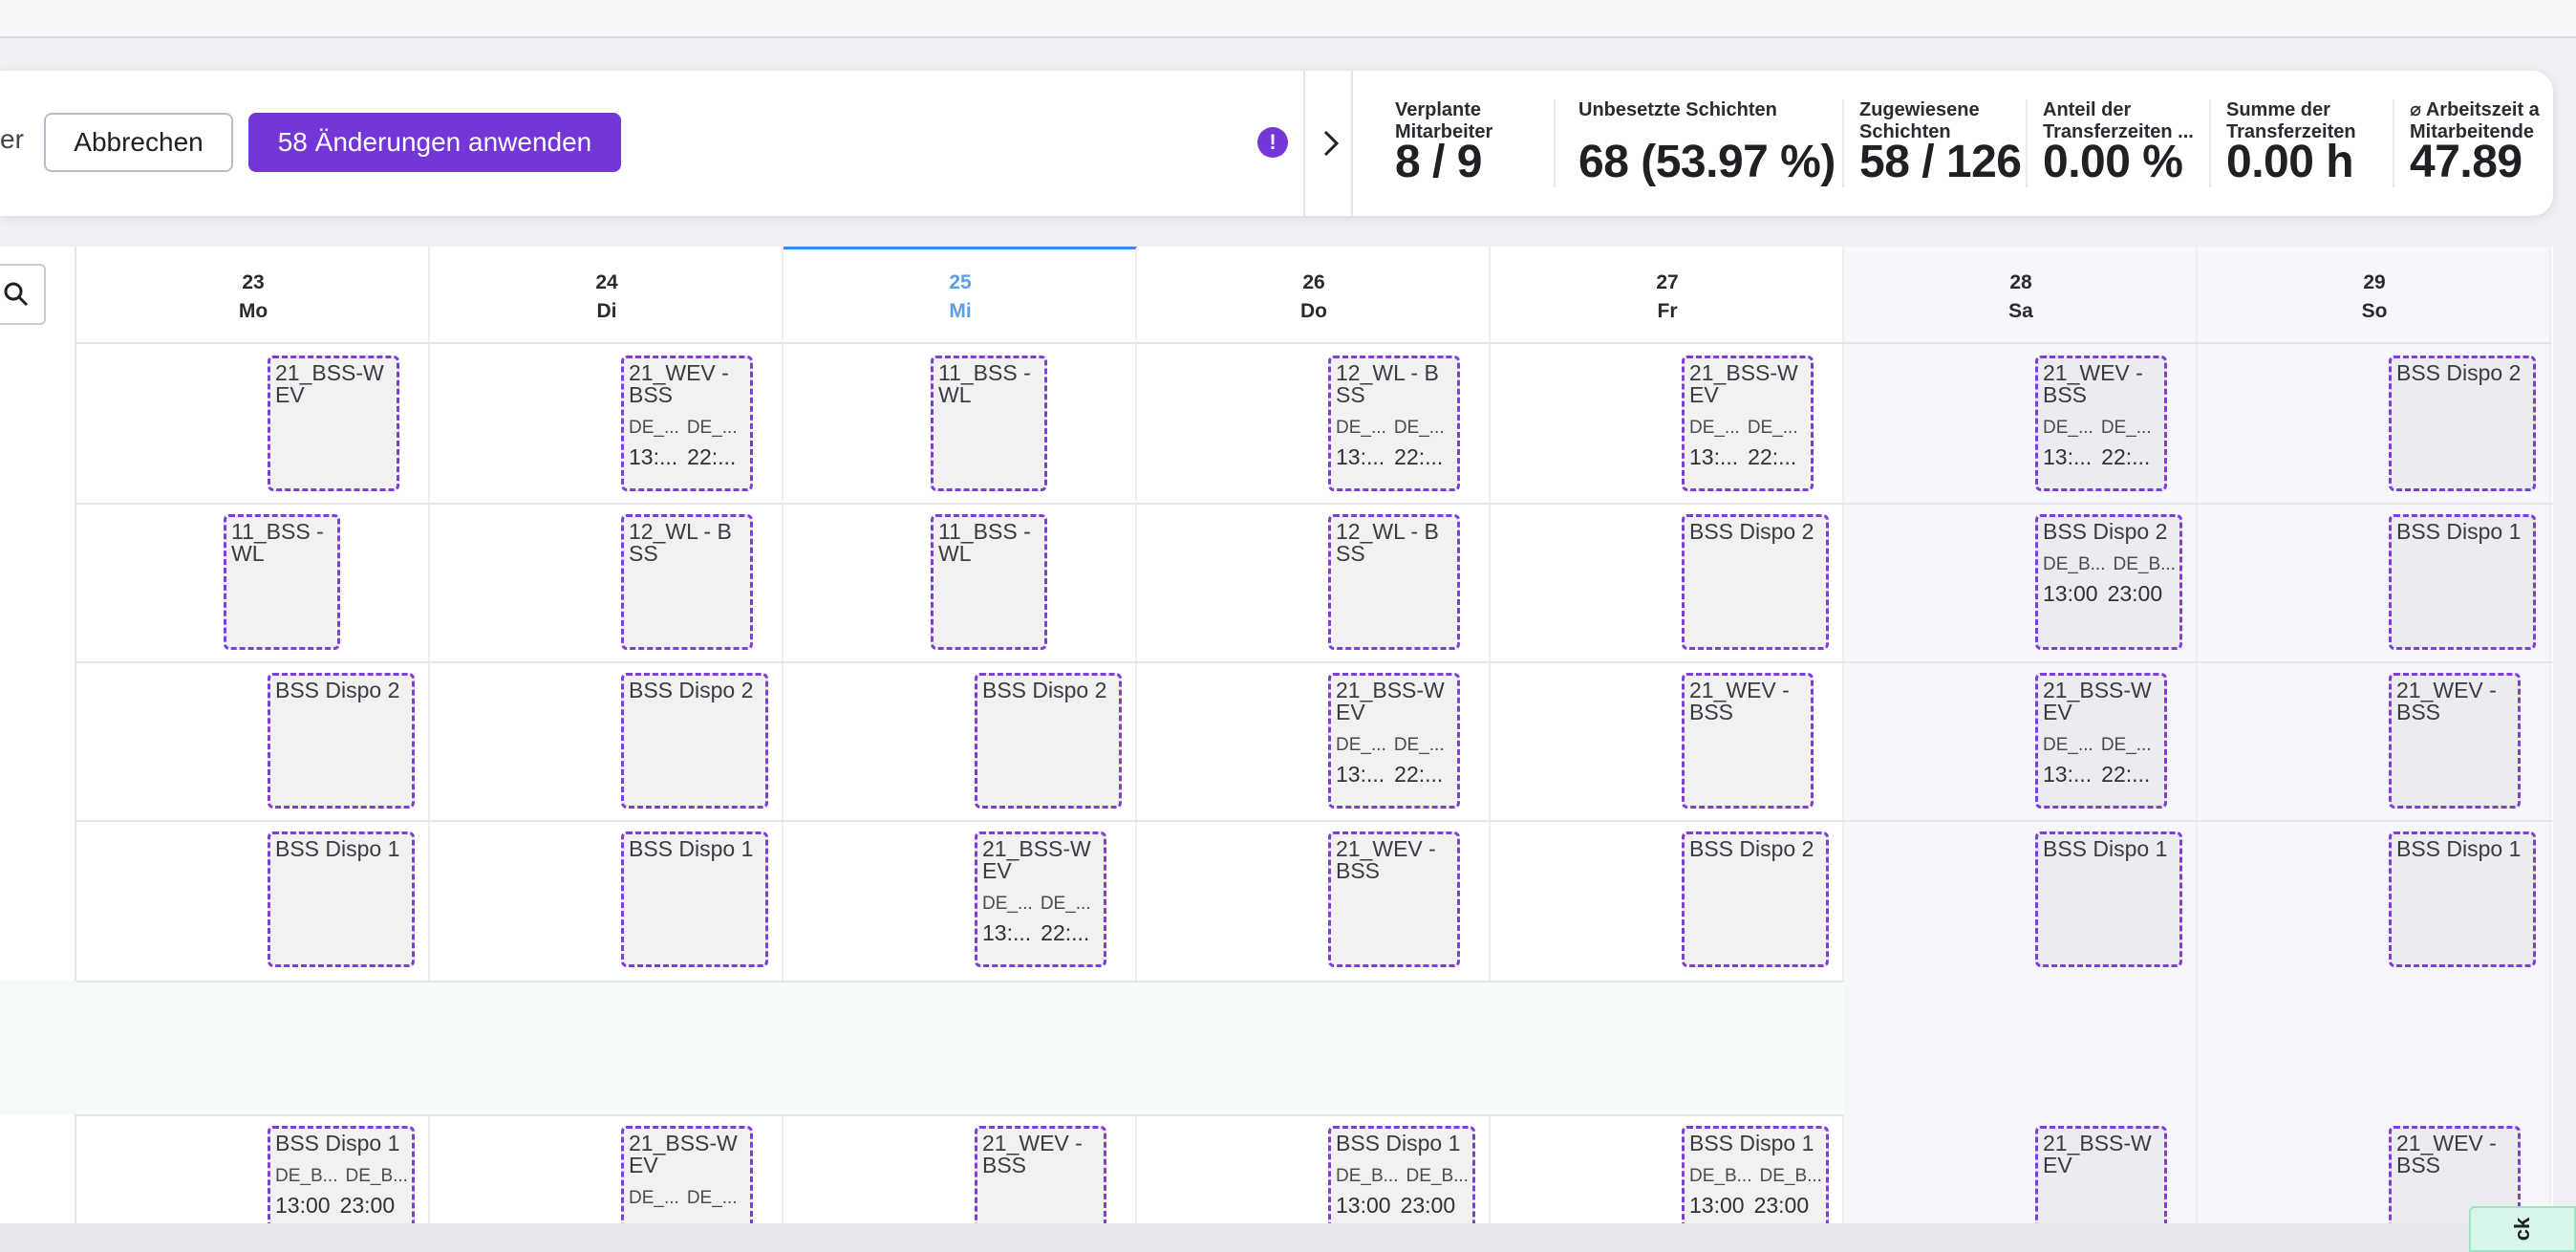 The width and height of the screenshot is (2576, 1252). I want to click on stat-label: Summe der Transferzeiten, so click(2291, 121).